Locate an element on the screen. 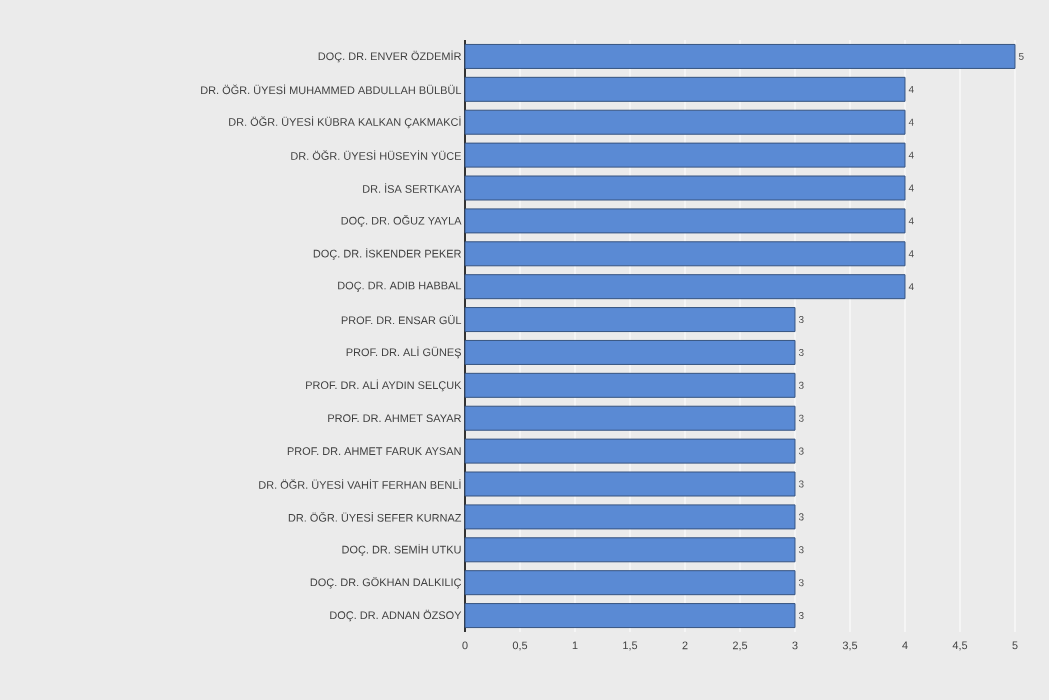 Image resolution: width=1049 pixels, height=700 pixels. x-tick-label: 2 is located at coordinates (685, 645).